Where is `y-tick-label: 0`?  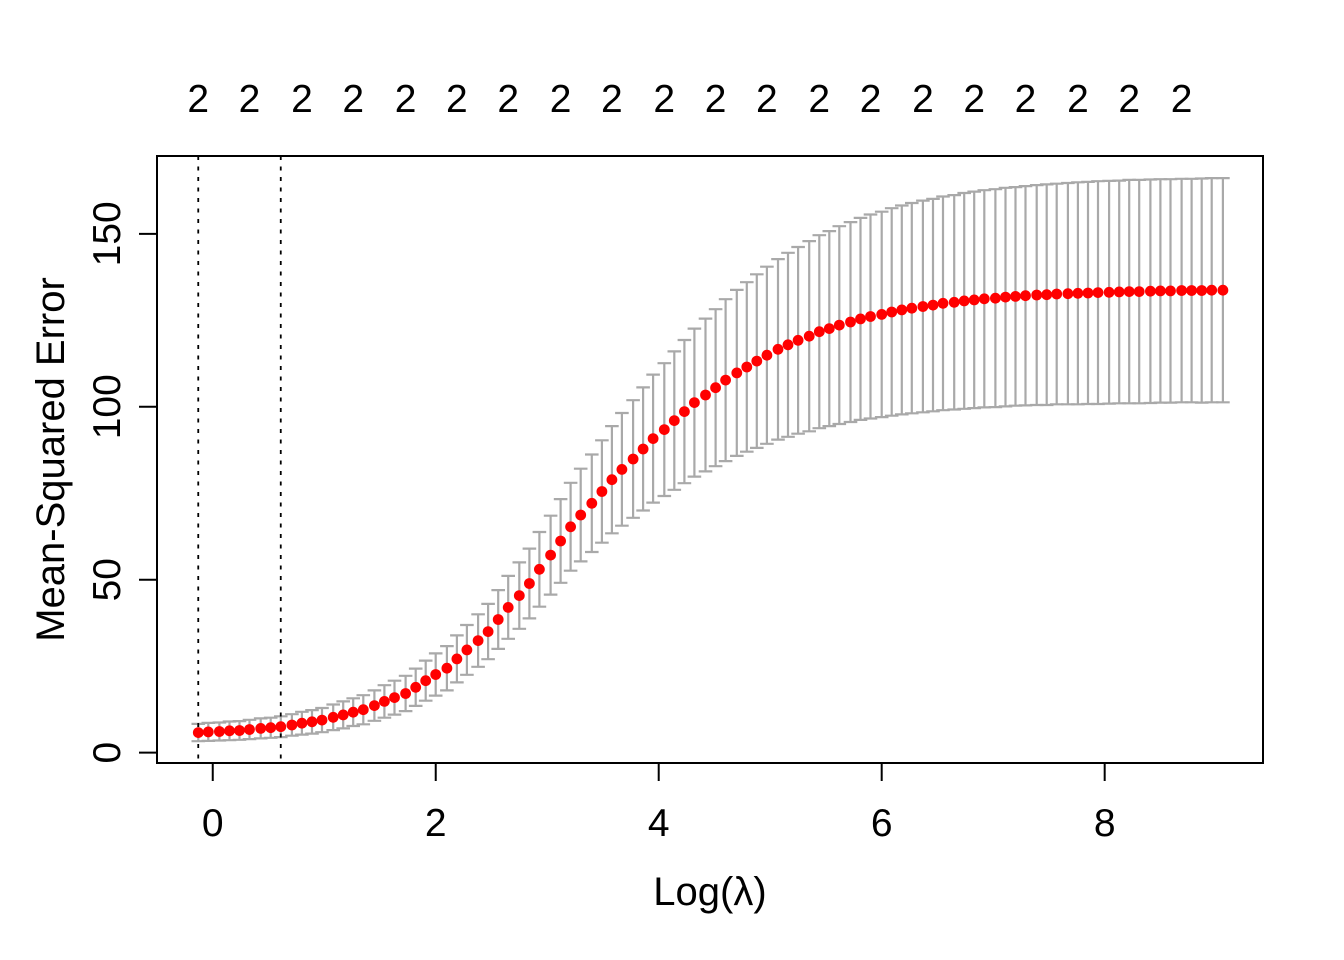
y-tick-label: 0 is located at coordinates (107, 753).